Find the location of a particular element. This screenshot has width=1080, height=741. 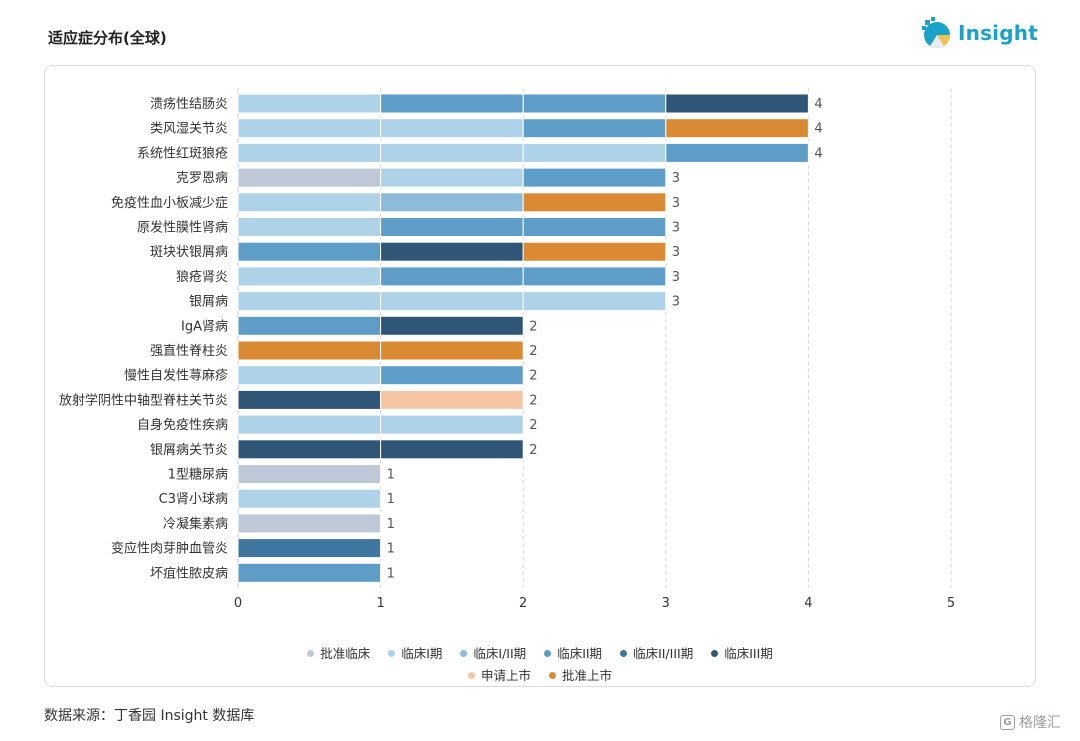

x-tick-label: 0 is located at coordinates (238, 603).